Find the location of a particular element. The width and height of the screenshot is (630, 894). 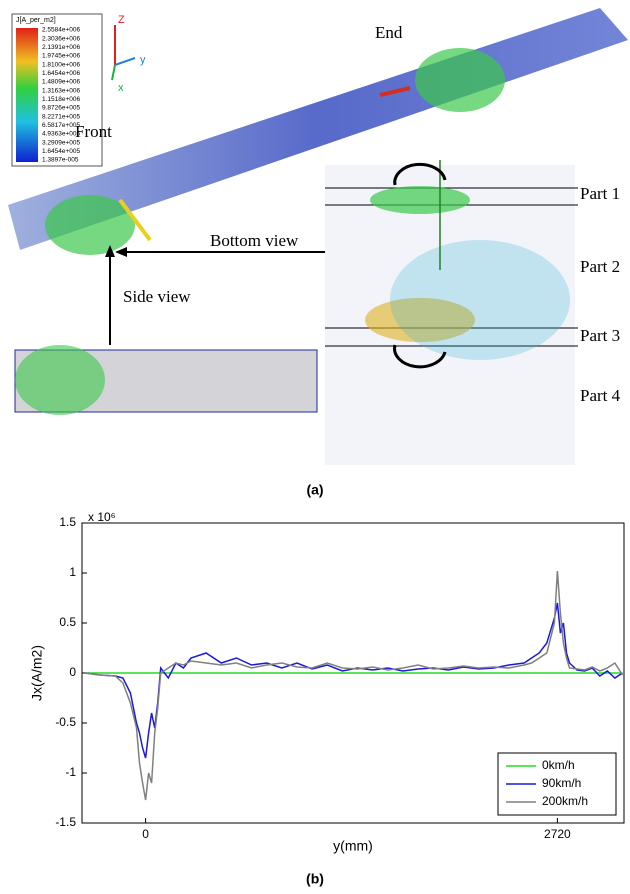

colorbar-label: 4.9363e+005 is located at coordinates (61, 134).